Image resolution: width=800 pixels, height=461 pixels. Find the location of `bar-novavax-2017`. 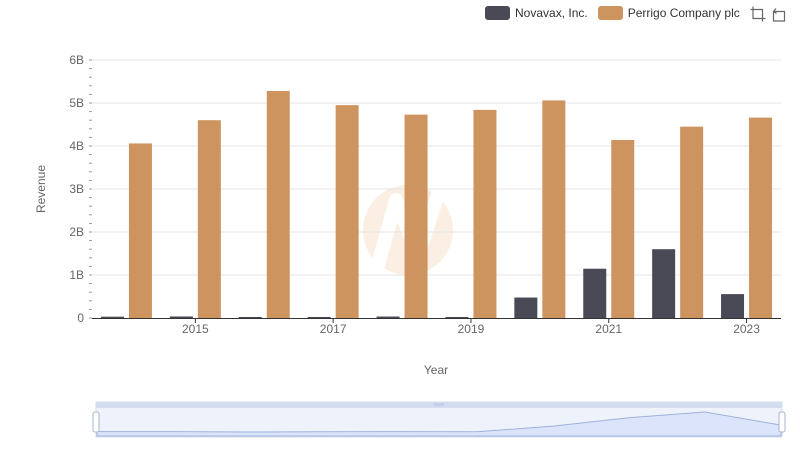

bar-novavax-2017 is located at coordinates (319, 317).